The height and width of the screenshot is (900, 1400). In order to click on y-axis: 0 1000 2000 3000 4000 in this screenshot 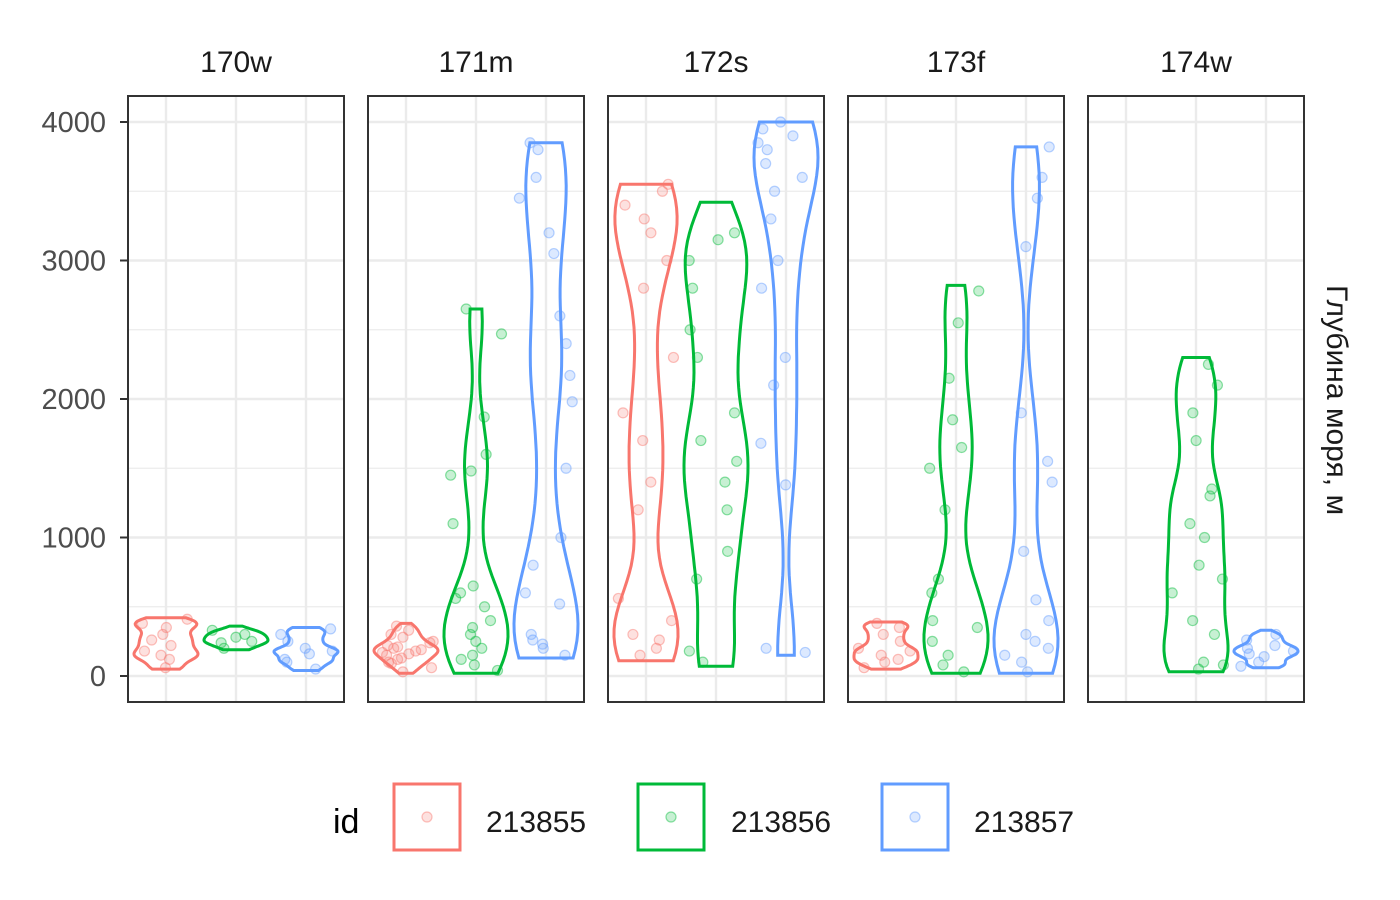, I will do `click(84, 400)`.